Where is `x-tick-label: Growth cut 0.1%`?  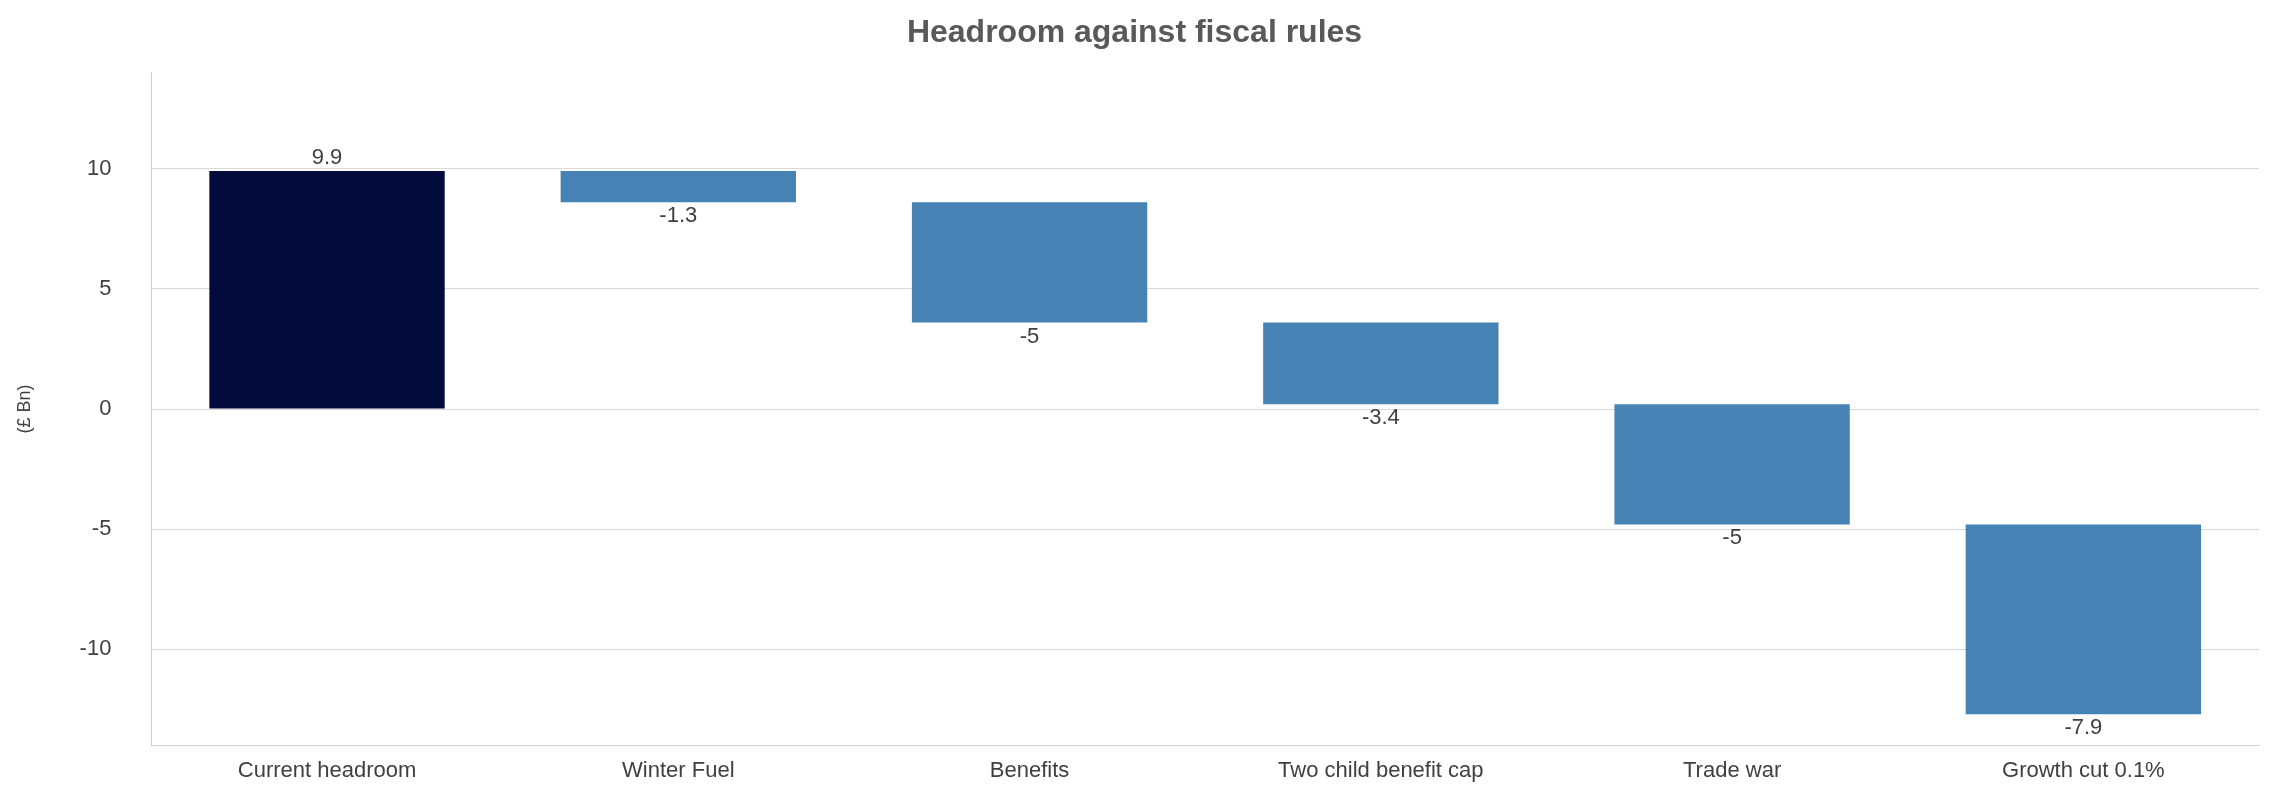 x-tick-label: Growth cut 0.1% is located at coordinates (2083, 769).